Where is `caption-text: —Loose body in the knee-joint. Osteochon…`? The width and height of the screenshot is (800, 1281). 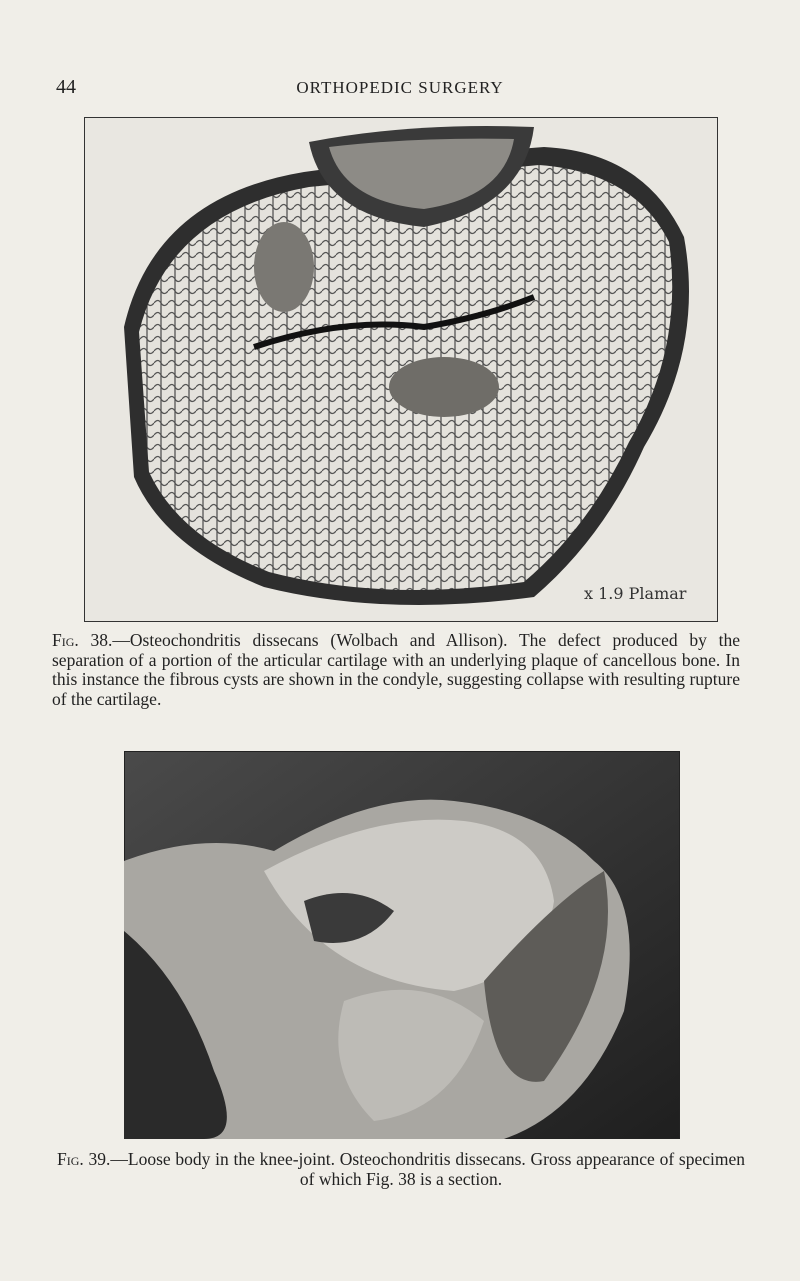 caption-text: —Loose body in the knee-joint. Osteochon… is located at coordinates (427, 1169).